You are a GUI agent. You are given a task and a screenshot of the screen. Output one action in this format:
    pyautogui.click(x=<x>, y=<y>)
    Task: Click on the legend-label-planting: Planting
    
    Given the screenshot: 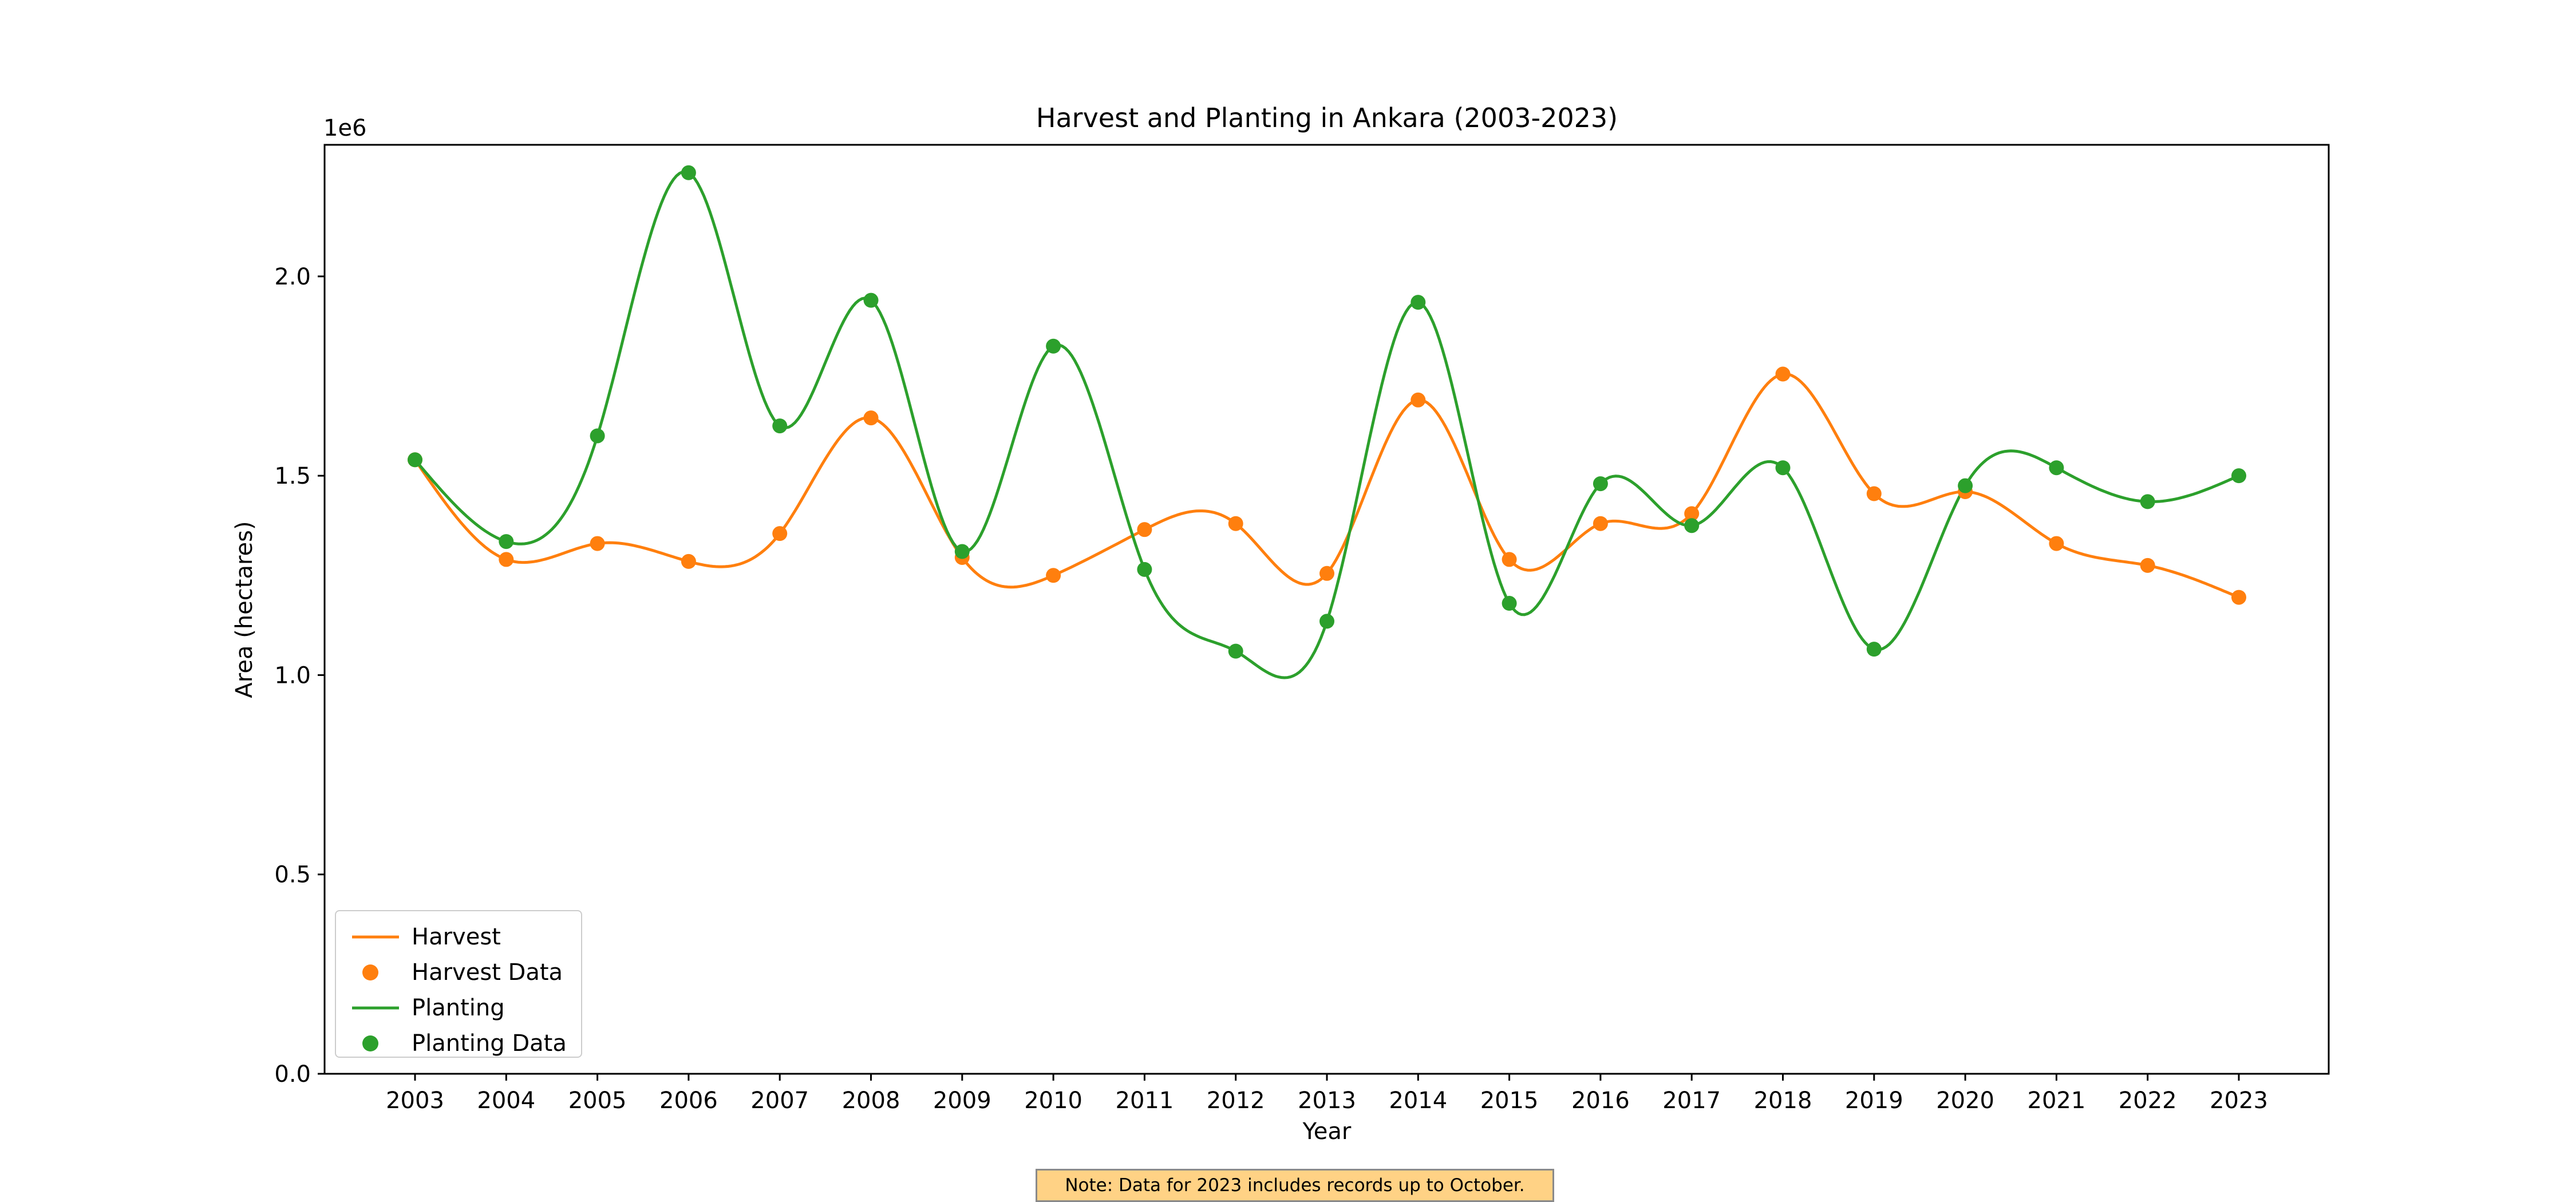 What is the action you would take?
    pyautogui.click(x=458, y=1008)
    